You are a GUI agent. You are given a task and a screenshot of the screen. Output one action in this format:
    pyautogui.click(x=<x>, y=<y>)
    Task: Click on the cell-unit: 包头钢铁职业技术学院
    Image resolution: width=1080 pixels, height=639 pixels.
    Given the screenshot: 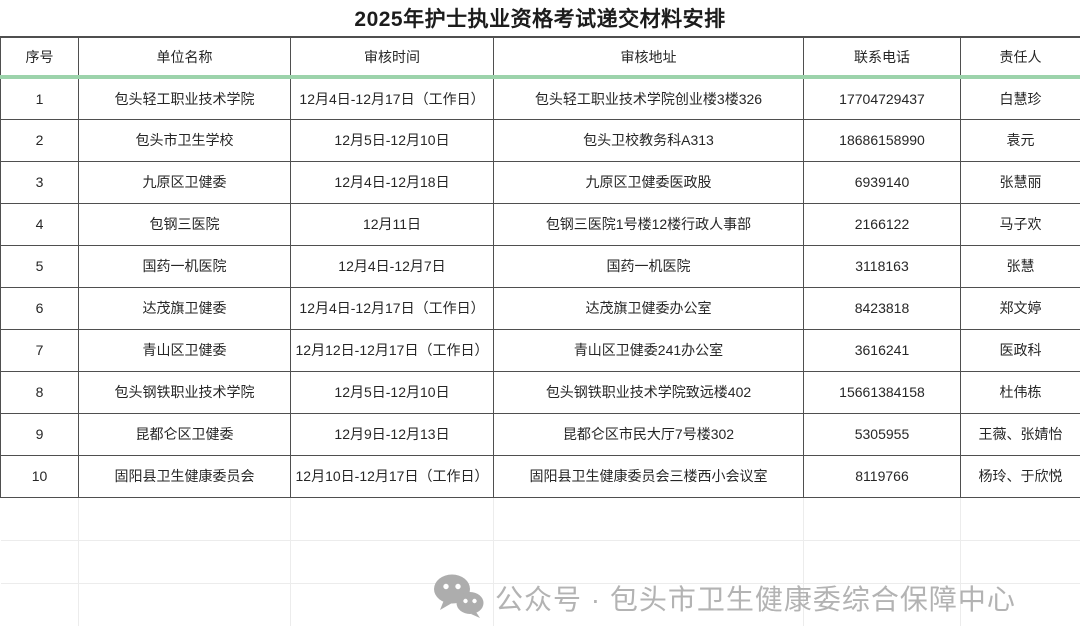 What is the action you would take?
    pyautogui.click(x=184, y=392)
    